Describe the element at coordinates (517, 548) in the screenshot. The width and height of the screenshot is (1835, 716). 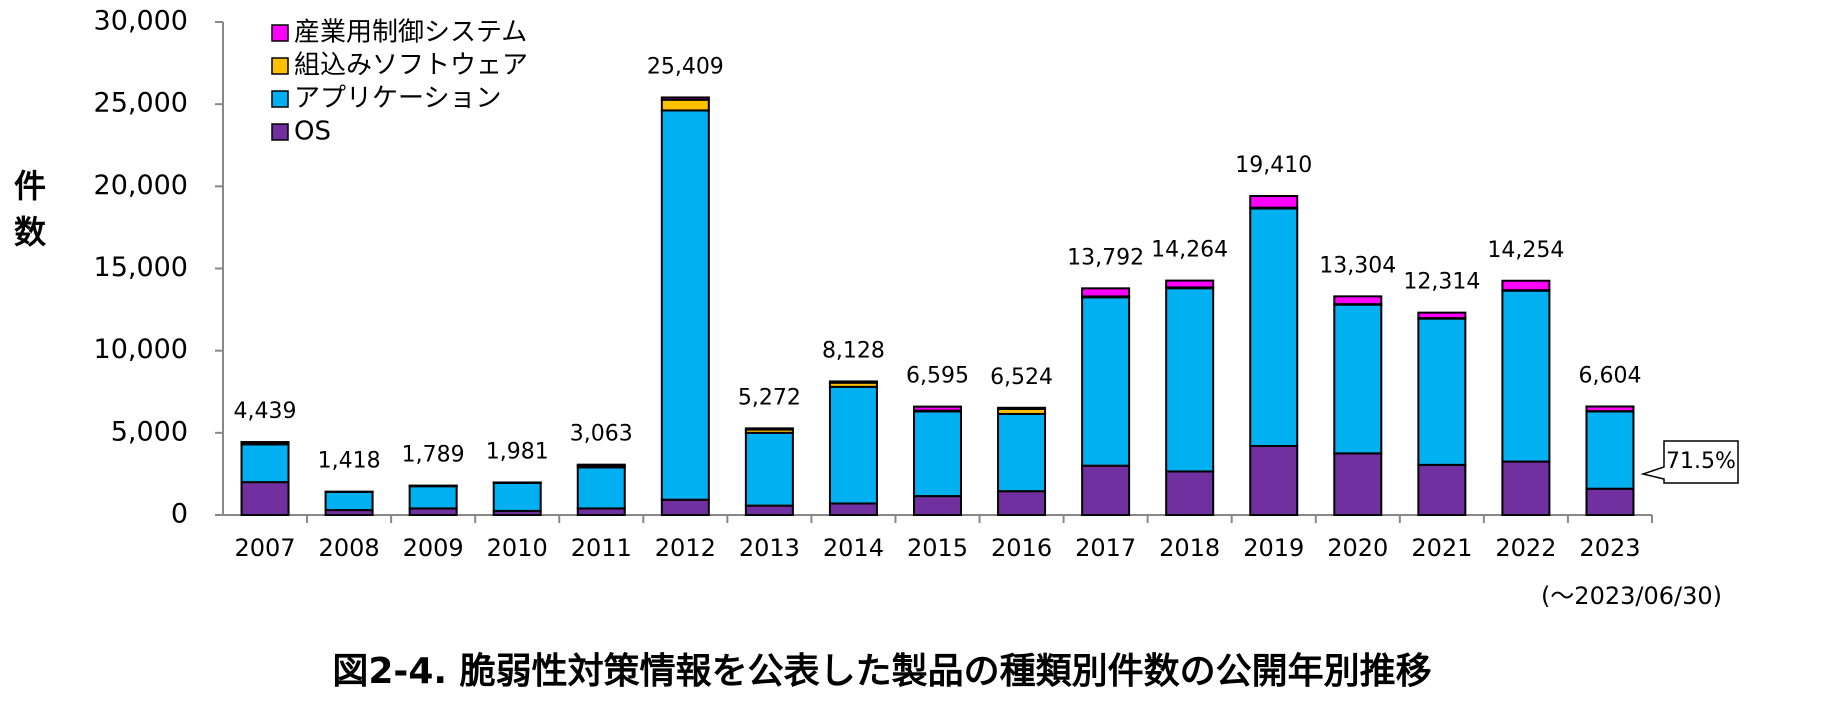
I see `x-tick-label: 2010` at that location.